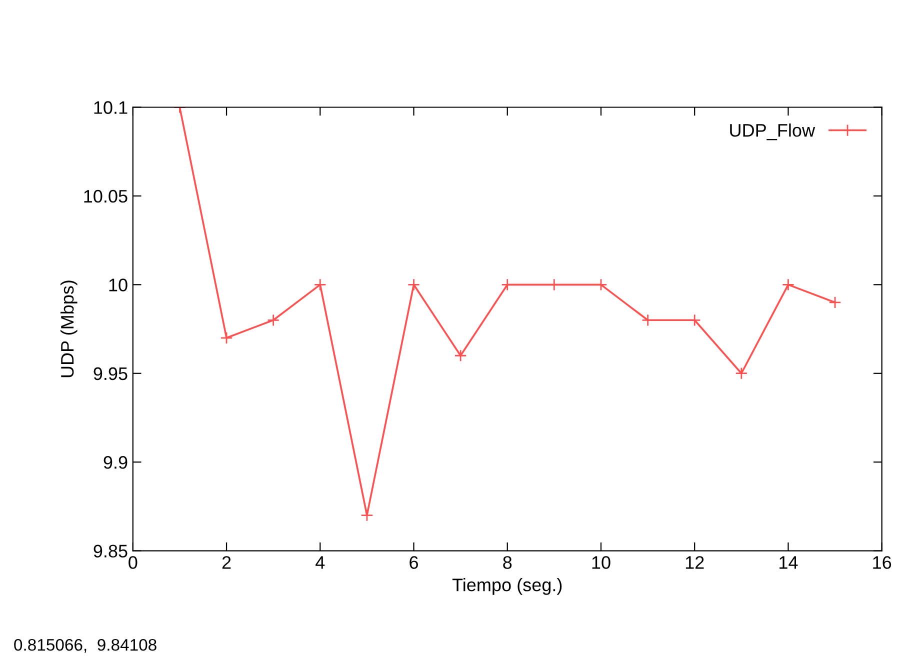 The width and height of the screenshot is (898, 662). What do you see at coordinates (111, 551) in the screenshot?
I see `y-tick-label: 9.85` at bounding box center [111, 551].